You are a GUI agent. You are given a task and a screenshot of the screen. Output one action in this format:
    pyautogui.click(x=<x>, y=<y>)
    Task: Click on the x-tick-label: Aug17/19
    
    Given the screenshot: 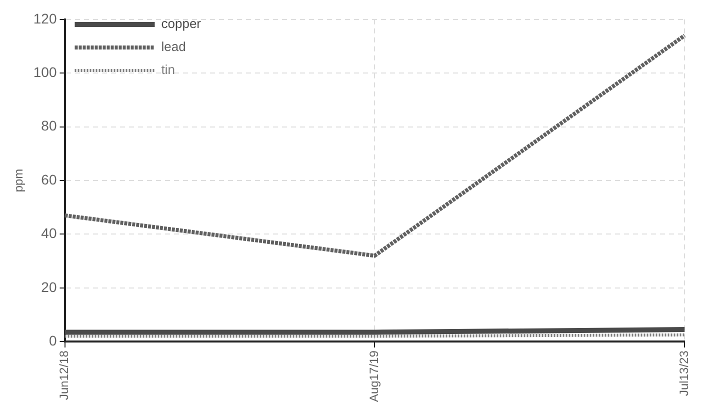 What is the action you would take?
    pyautogui.click(x=373, y=376)
    